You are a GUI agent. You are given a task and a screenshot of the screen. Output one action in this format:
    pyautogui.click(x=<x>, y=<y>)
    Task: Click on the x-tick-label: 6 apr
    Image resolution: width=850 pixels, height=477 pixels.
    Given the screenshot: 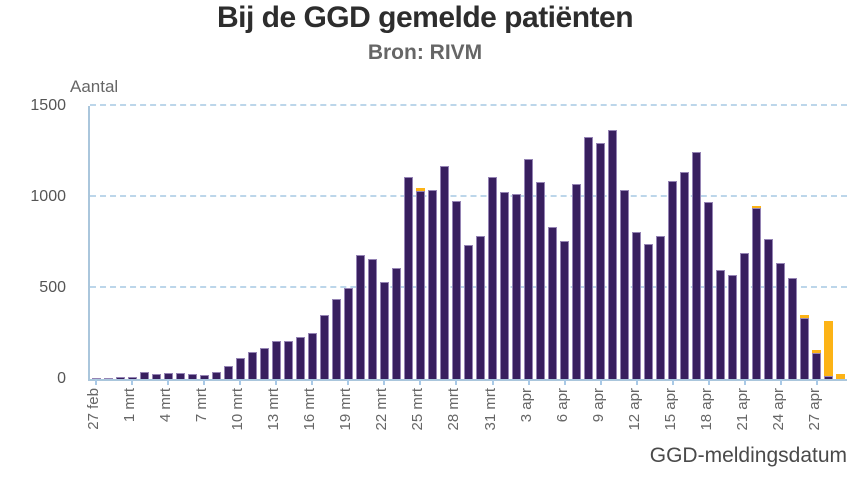 What is the action you would take?
    pyautogui.click(x=562, y=405)
    